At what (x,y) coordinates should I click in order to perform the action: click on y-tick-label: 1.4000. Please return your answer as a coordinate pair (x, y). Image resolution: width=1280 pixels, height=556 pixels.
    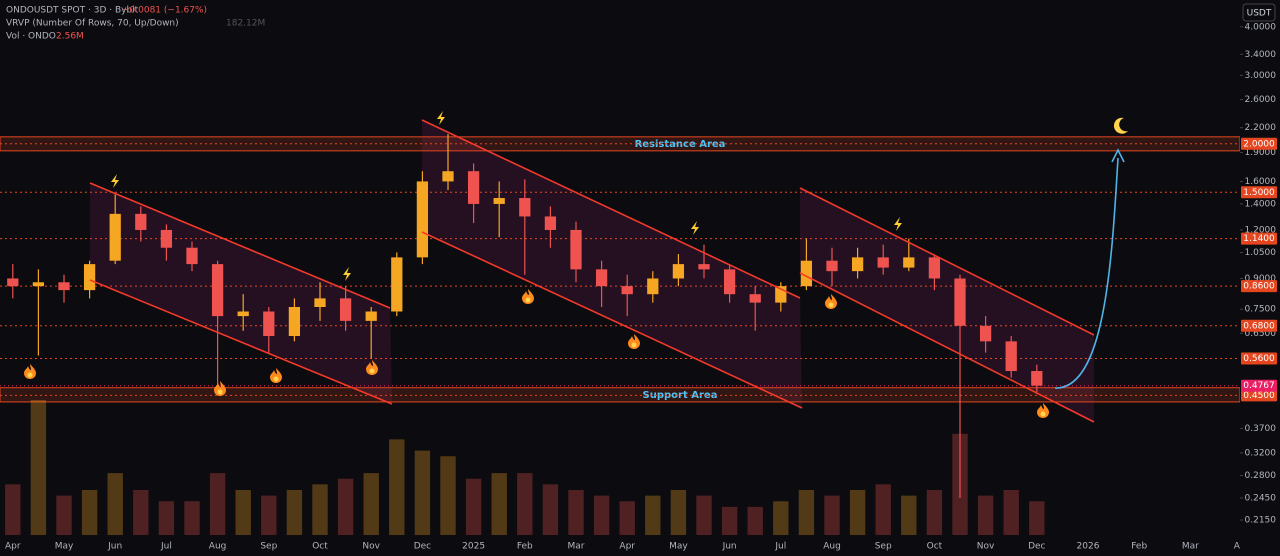
    Looking at the image, I should click on (1261, 204).